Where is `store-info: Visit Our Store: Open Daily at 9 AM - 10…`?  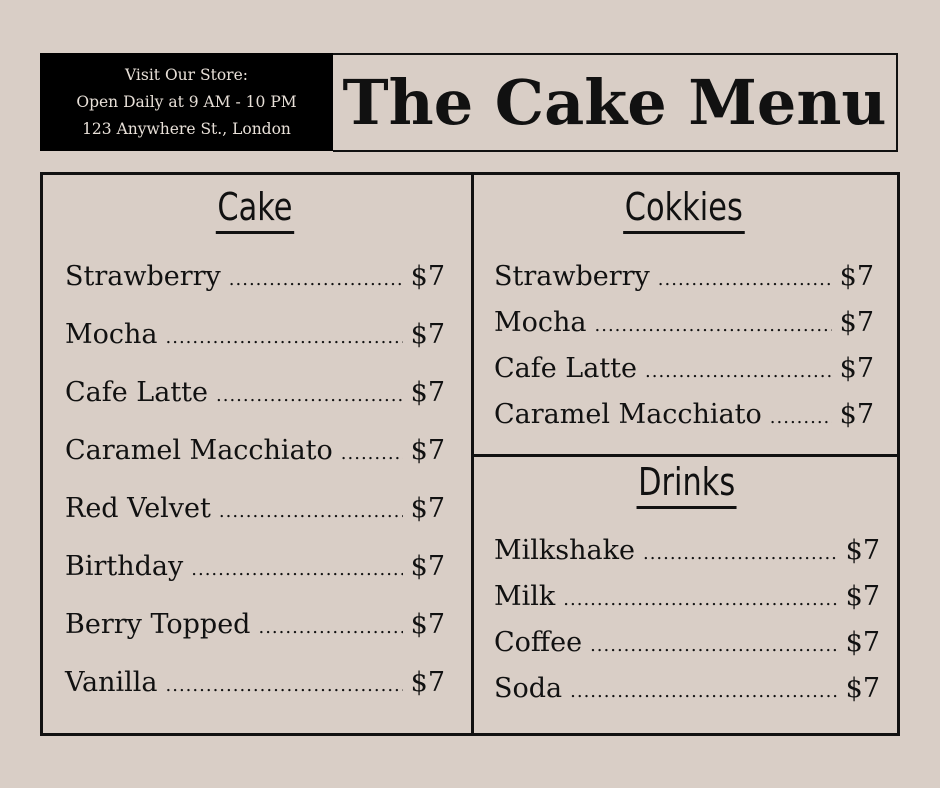
store-info: Visit Our Store: Open Daily at 9 AM - 10… is located at coordinates (186, 102).